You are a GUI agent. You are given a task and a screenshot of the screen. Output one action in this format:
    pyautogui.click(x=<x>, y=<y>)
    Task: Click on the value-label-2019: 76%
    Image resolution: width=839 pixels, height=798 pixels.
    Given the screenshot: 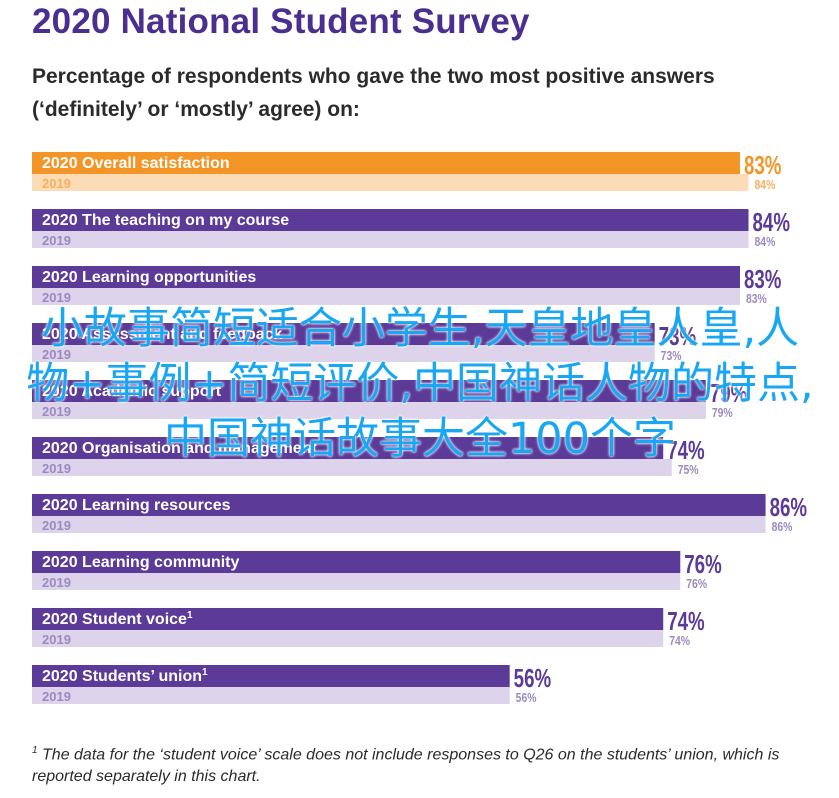 What is the action you would take?
    pyautogui.click(x=696, y=584)
    